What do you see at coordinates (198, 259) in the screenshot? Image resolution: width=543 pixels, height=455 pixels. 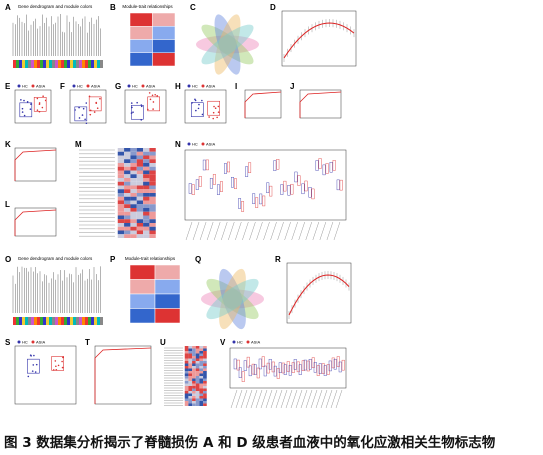 I see `panel-letter: Q` at bounding box center [198, 259].